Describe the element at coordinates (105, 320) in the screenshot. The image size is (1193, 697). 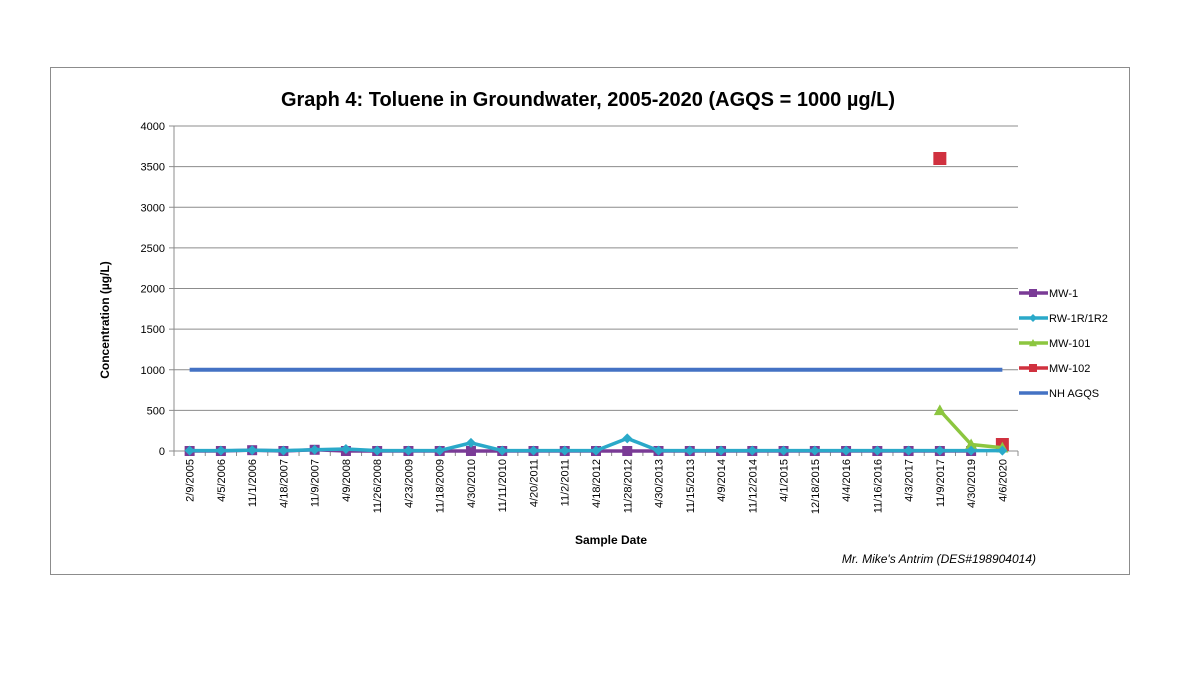
I see `y-axis-label: Concentration (µg/L)` at that location.